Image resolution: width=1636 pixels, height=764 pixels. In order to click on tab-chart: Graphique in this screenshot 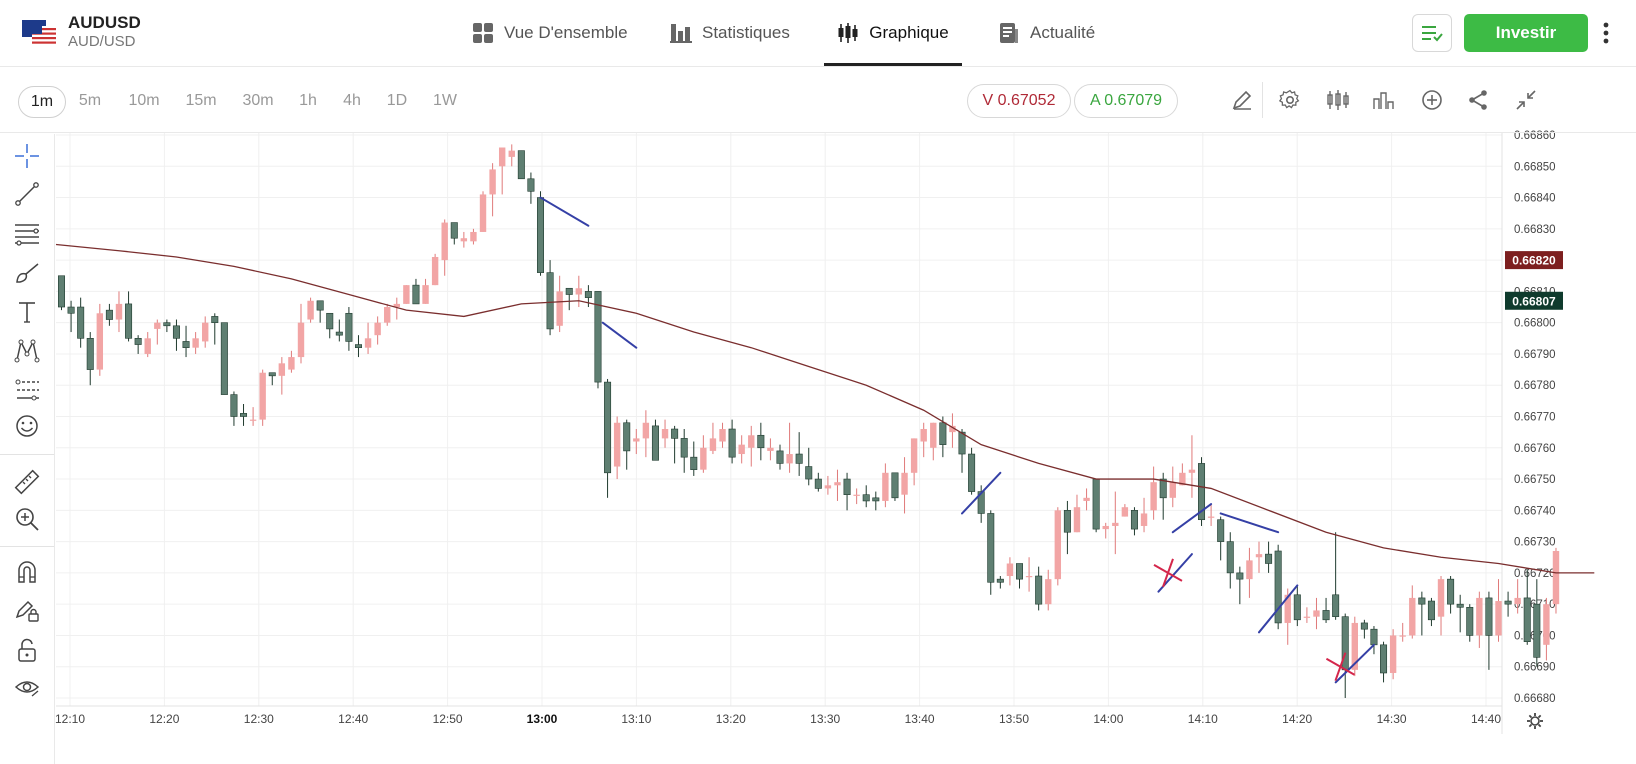, I will do `click(893, 33)`.